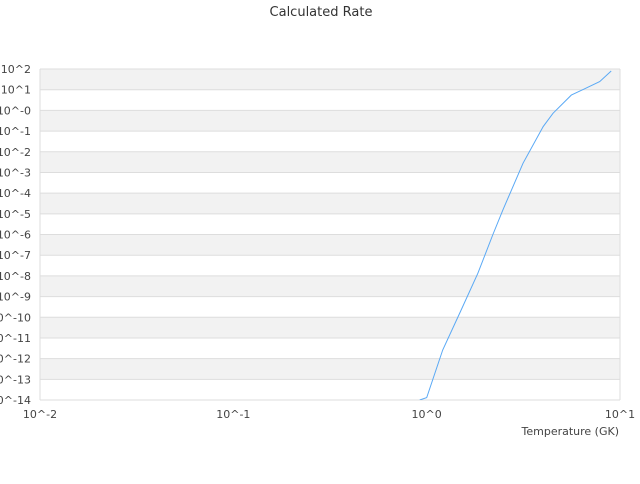 The image size is (640, 484). What do you see at coordinates (15, 297) in the screenshot?
I see `y-tick-label: 10^-9` at bounding box center [15, 297].